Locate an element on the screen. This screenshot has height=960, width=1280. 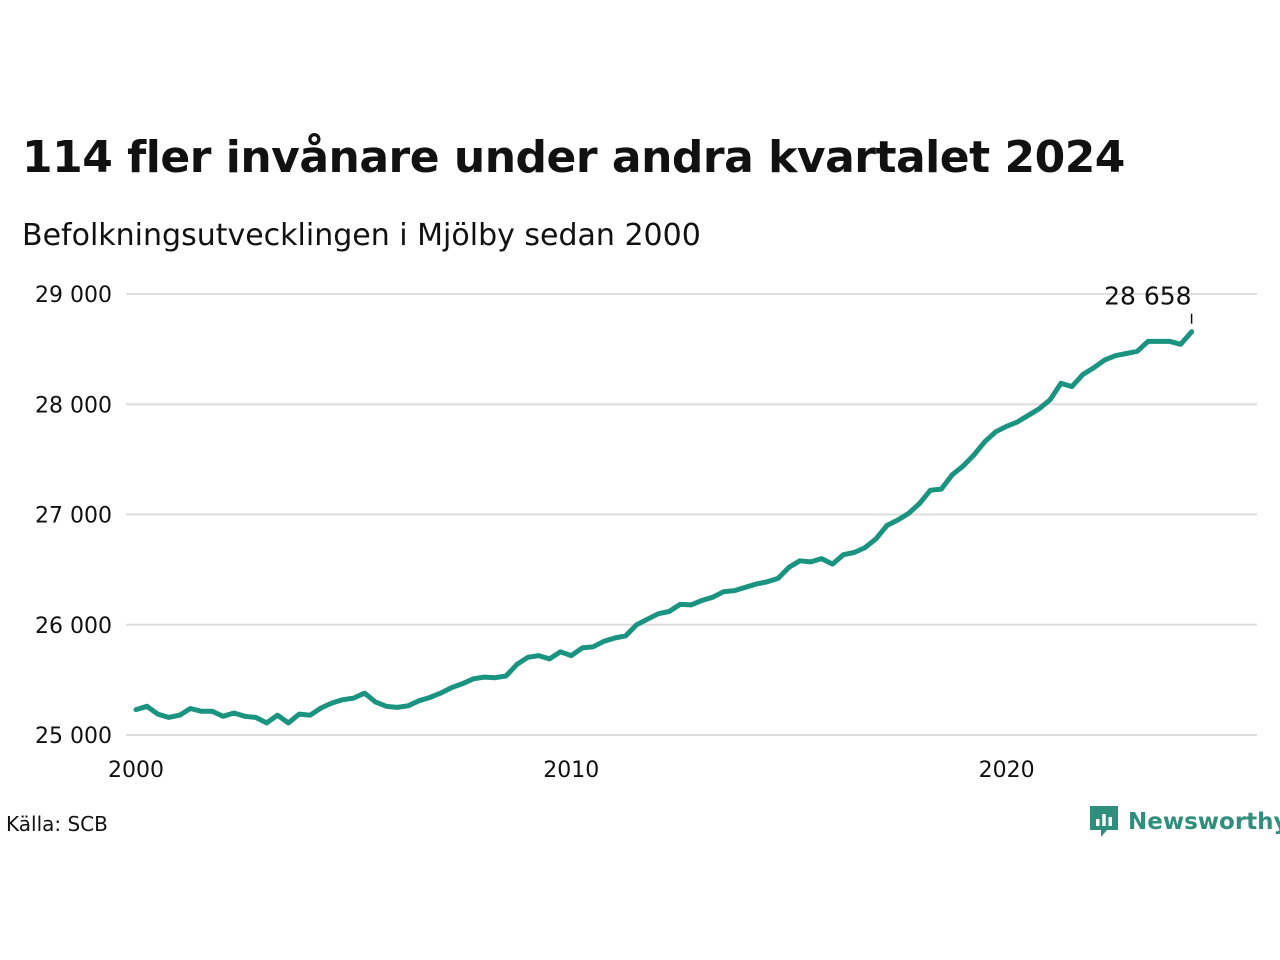
annotation-label: 28 658 is located at coordinates (1147, 296).